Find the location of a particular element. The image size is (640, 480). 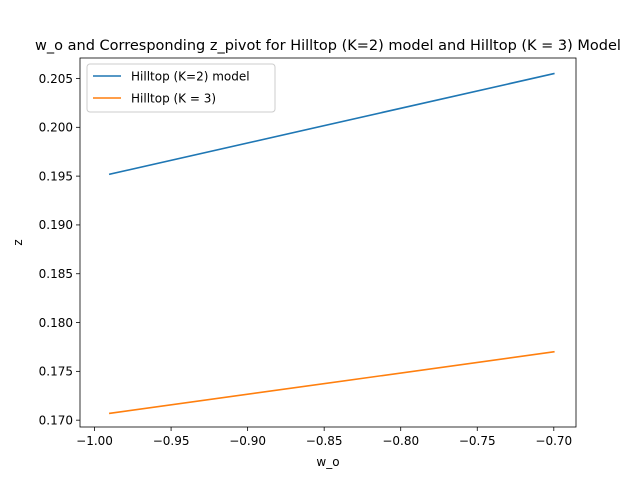

y-axis-label: z is located at coordinates (18, 242).